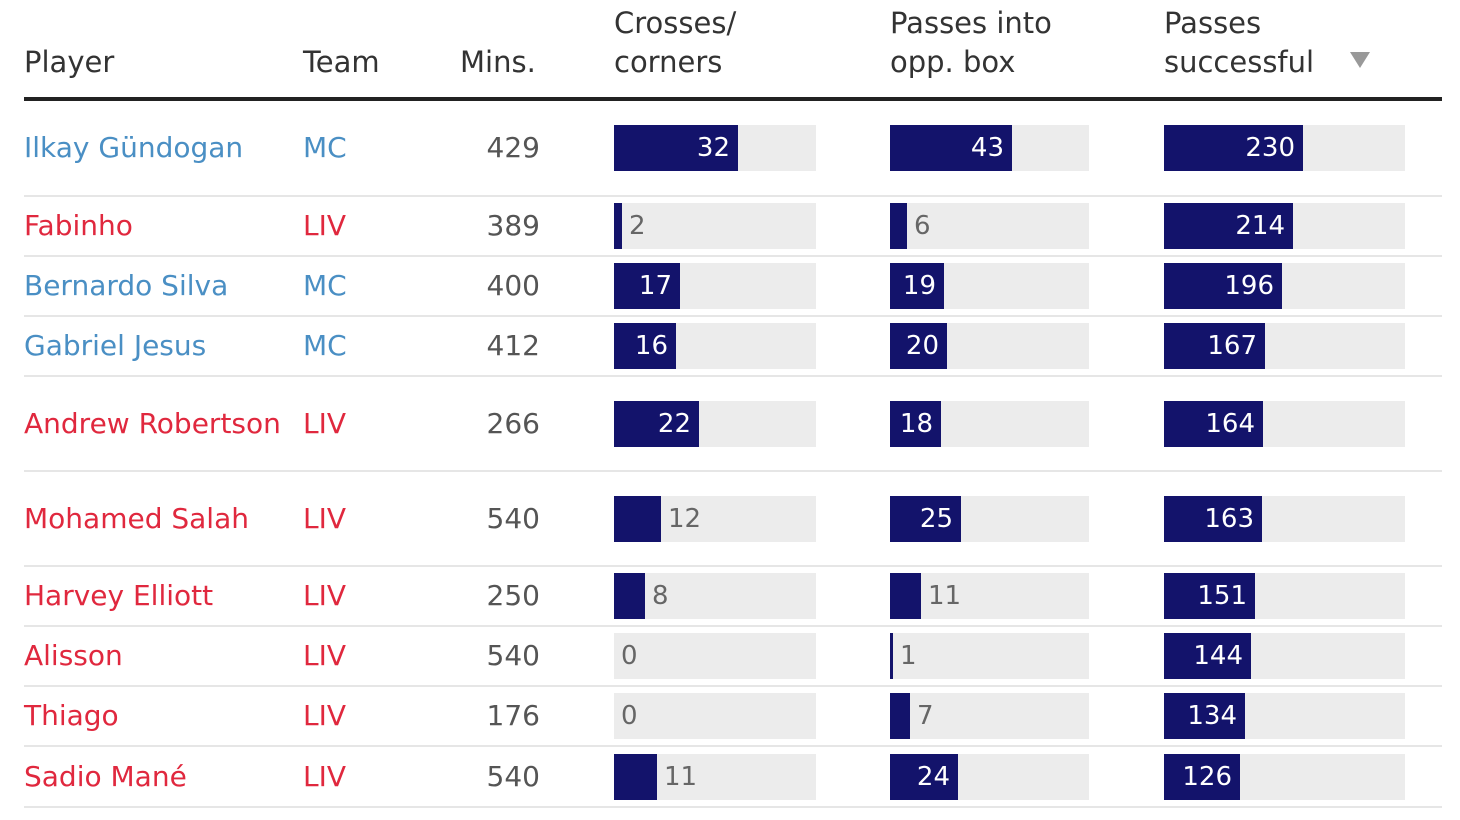  Describe the element at coordinates (134, 147) in the screenshot. I see `player-name-link: Ilkay Gündogan` at that location.